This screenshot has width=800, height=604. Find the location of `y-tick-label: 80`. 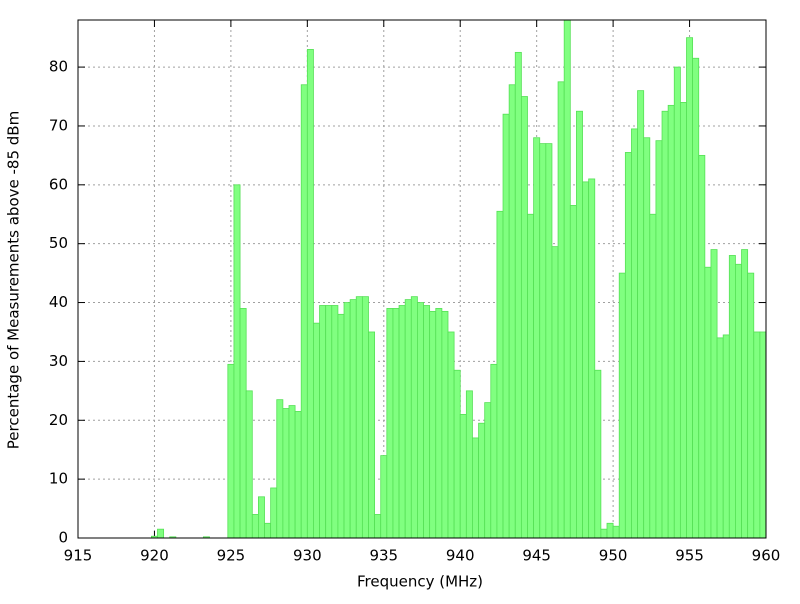

y-tick-label: 80 is located at coordinates (58, 67).